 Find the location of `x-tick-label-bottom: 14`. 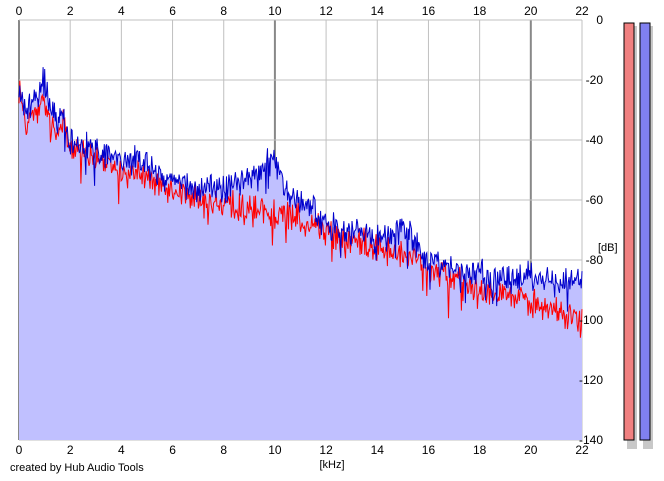

x-tick-label-bottom: 14 is located at coordinates (378, 450).